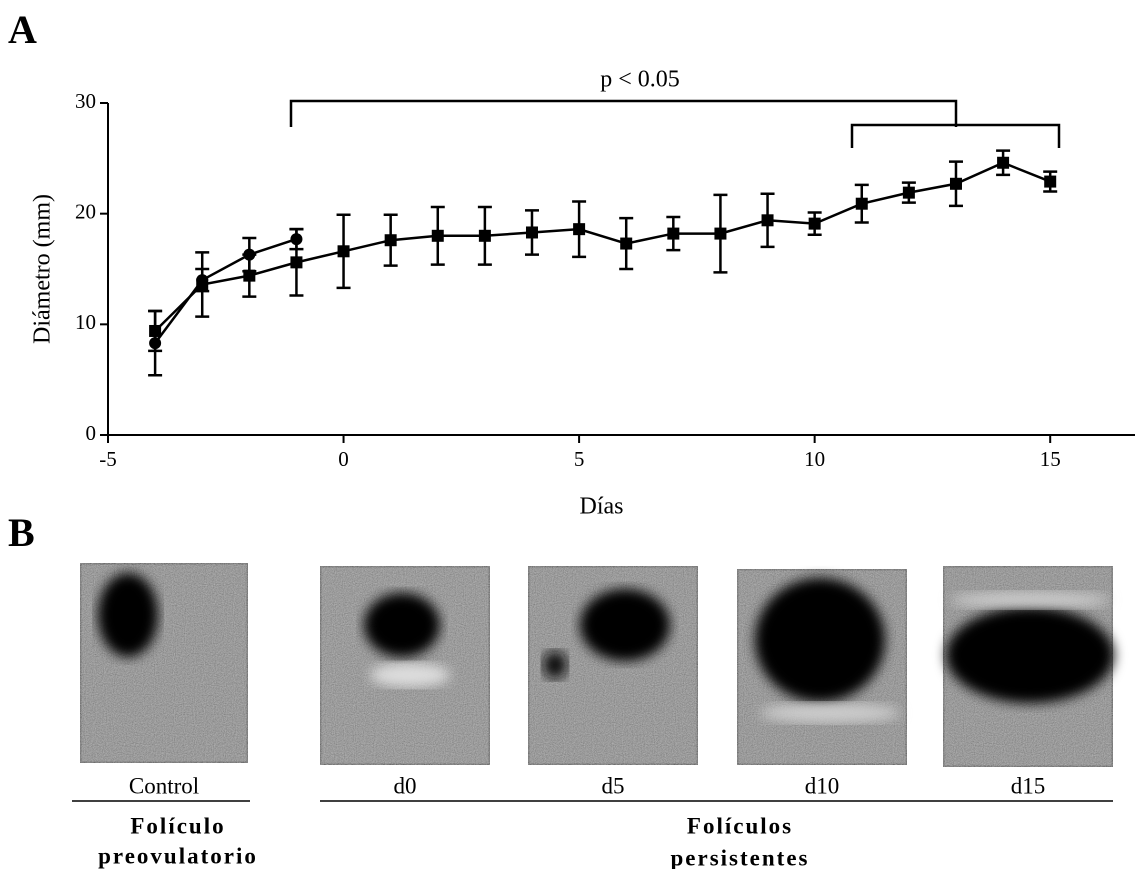 This screenshot has width=1137, height=869. I want to click on image-caption: d0, so click(405, 785).